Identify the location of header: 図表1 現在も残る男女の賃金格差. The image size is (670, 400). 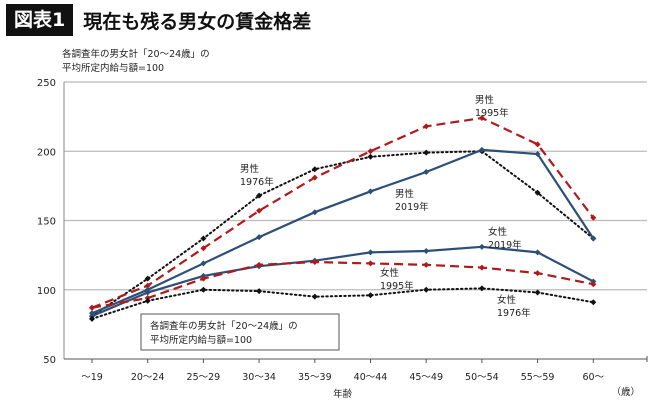
(158, 20).